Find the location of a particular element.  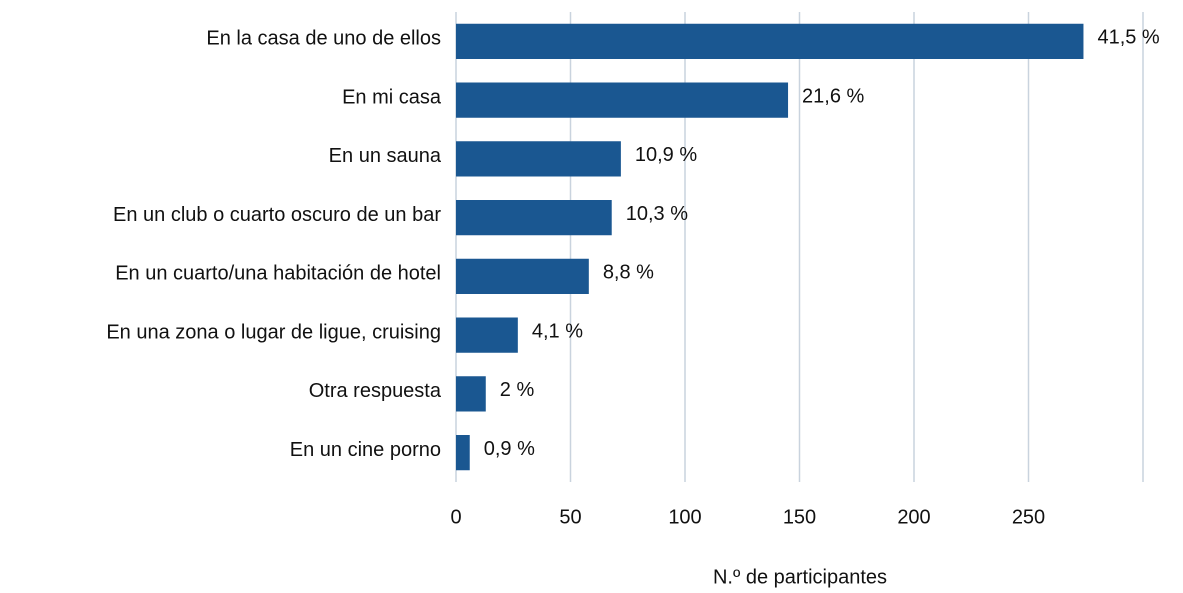

data-label: 10,3 % is located at coordinates (657, 214).